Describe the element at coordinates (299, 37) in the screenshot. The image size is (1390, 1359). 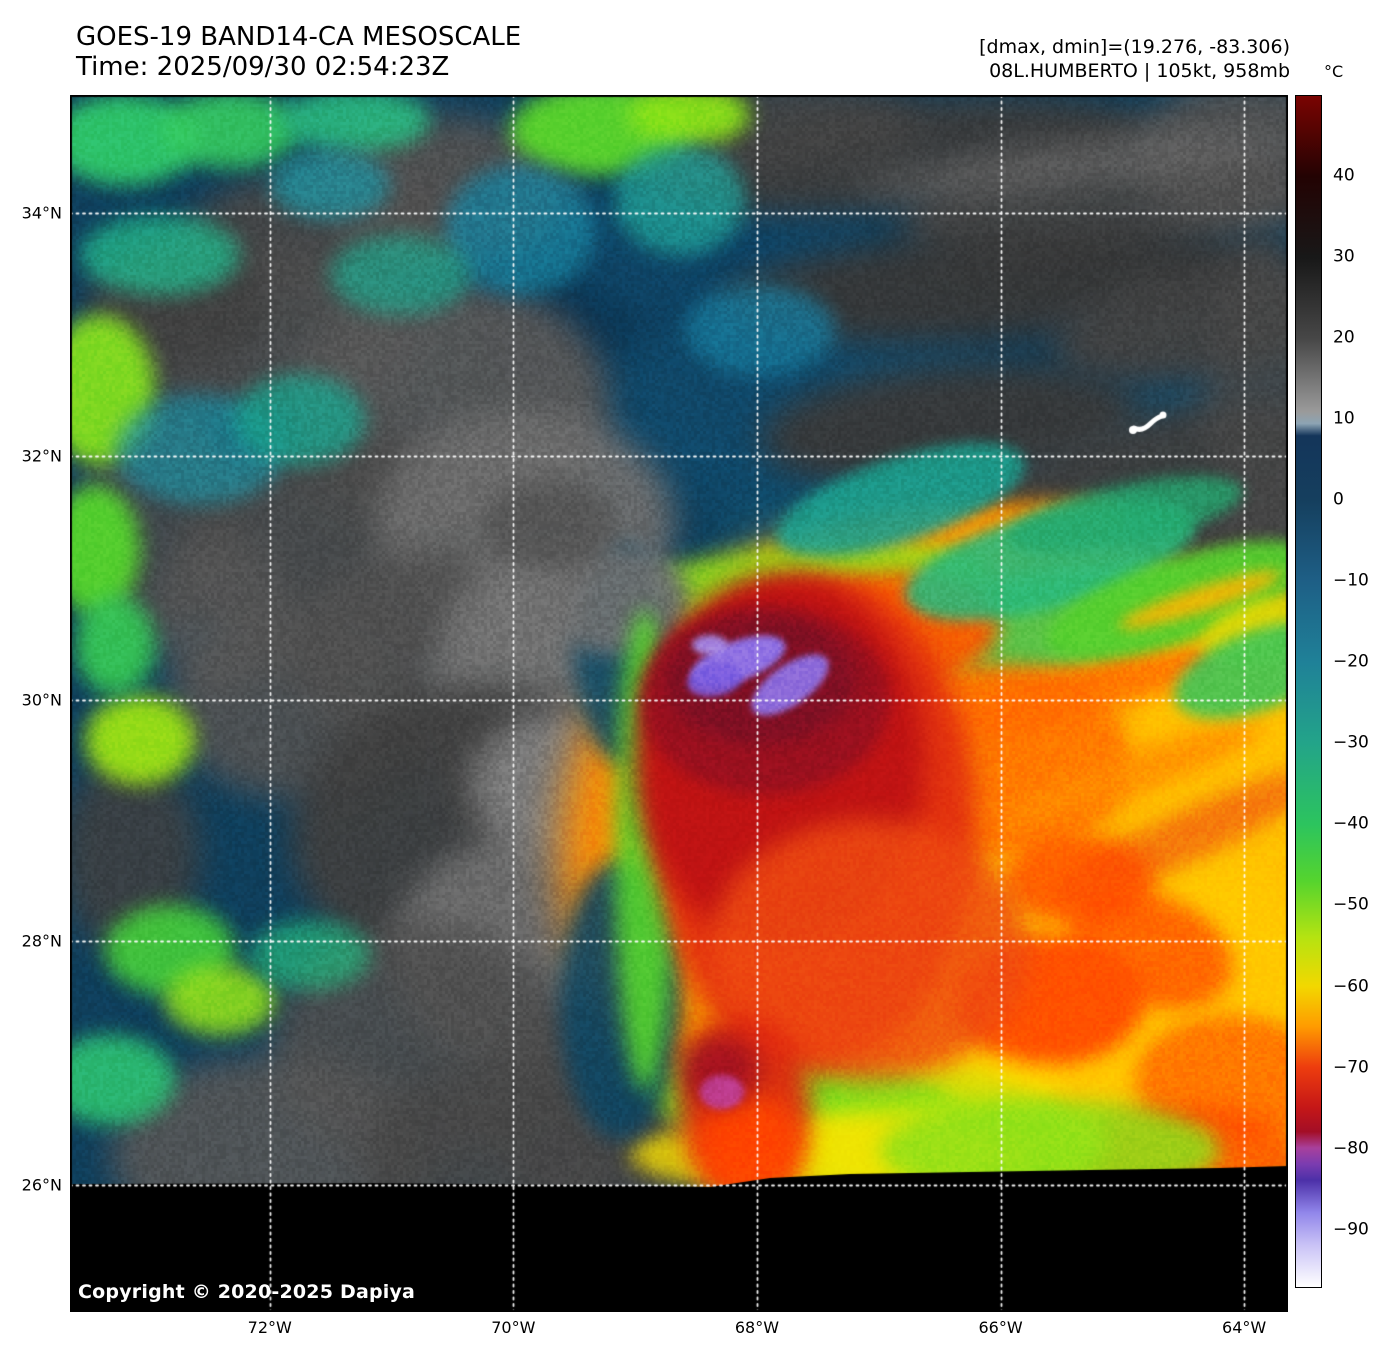
I see `page-title: GOES-19 BAND14-CA MESOSCALE` at that location.